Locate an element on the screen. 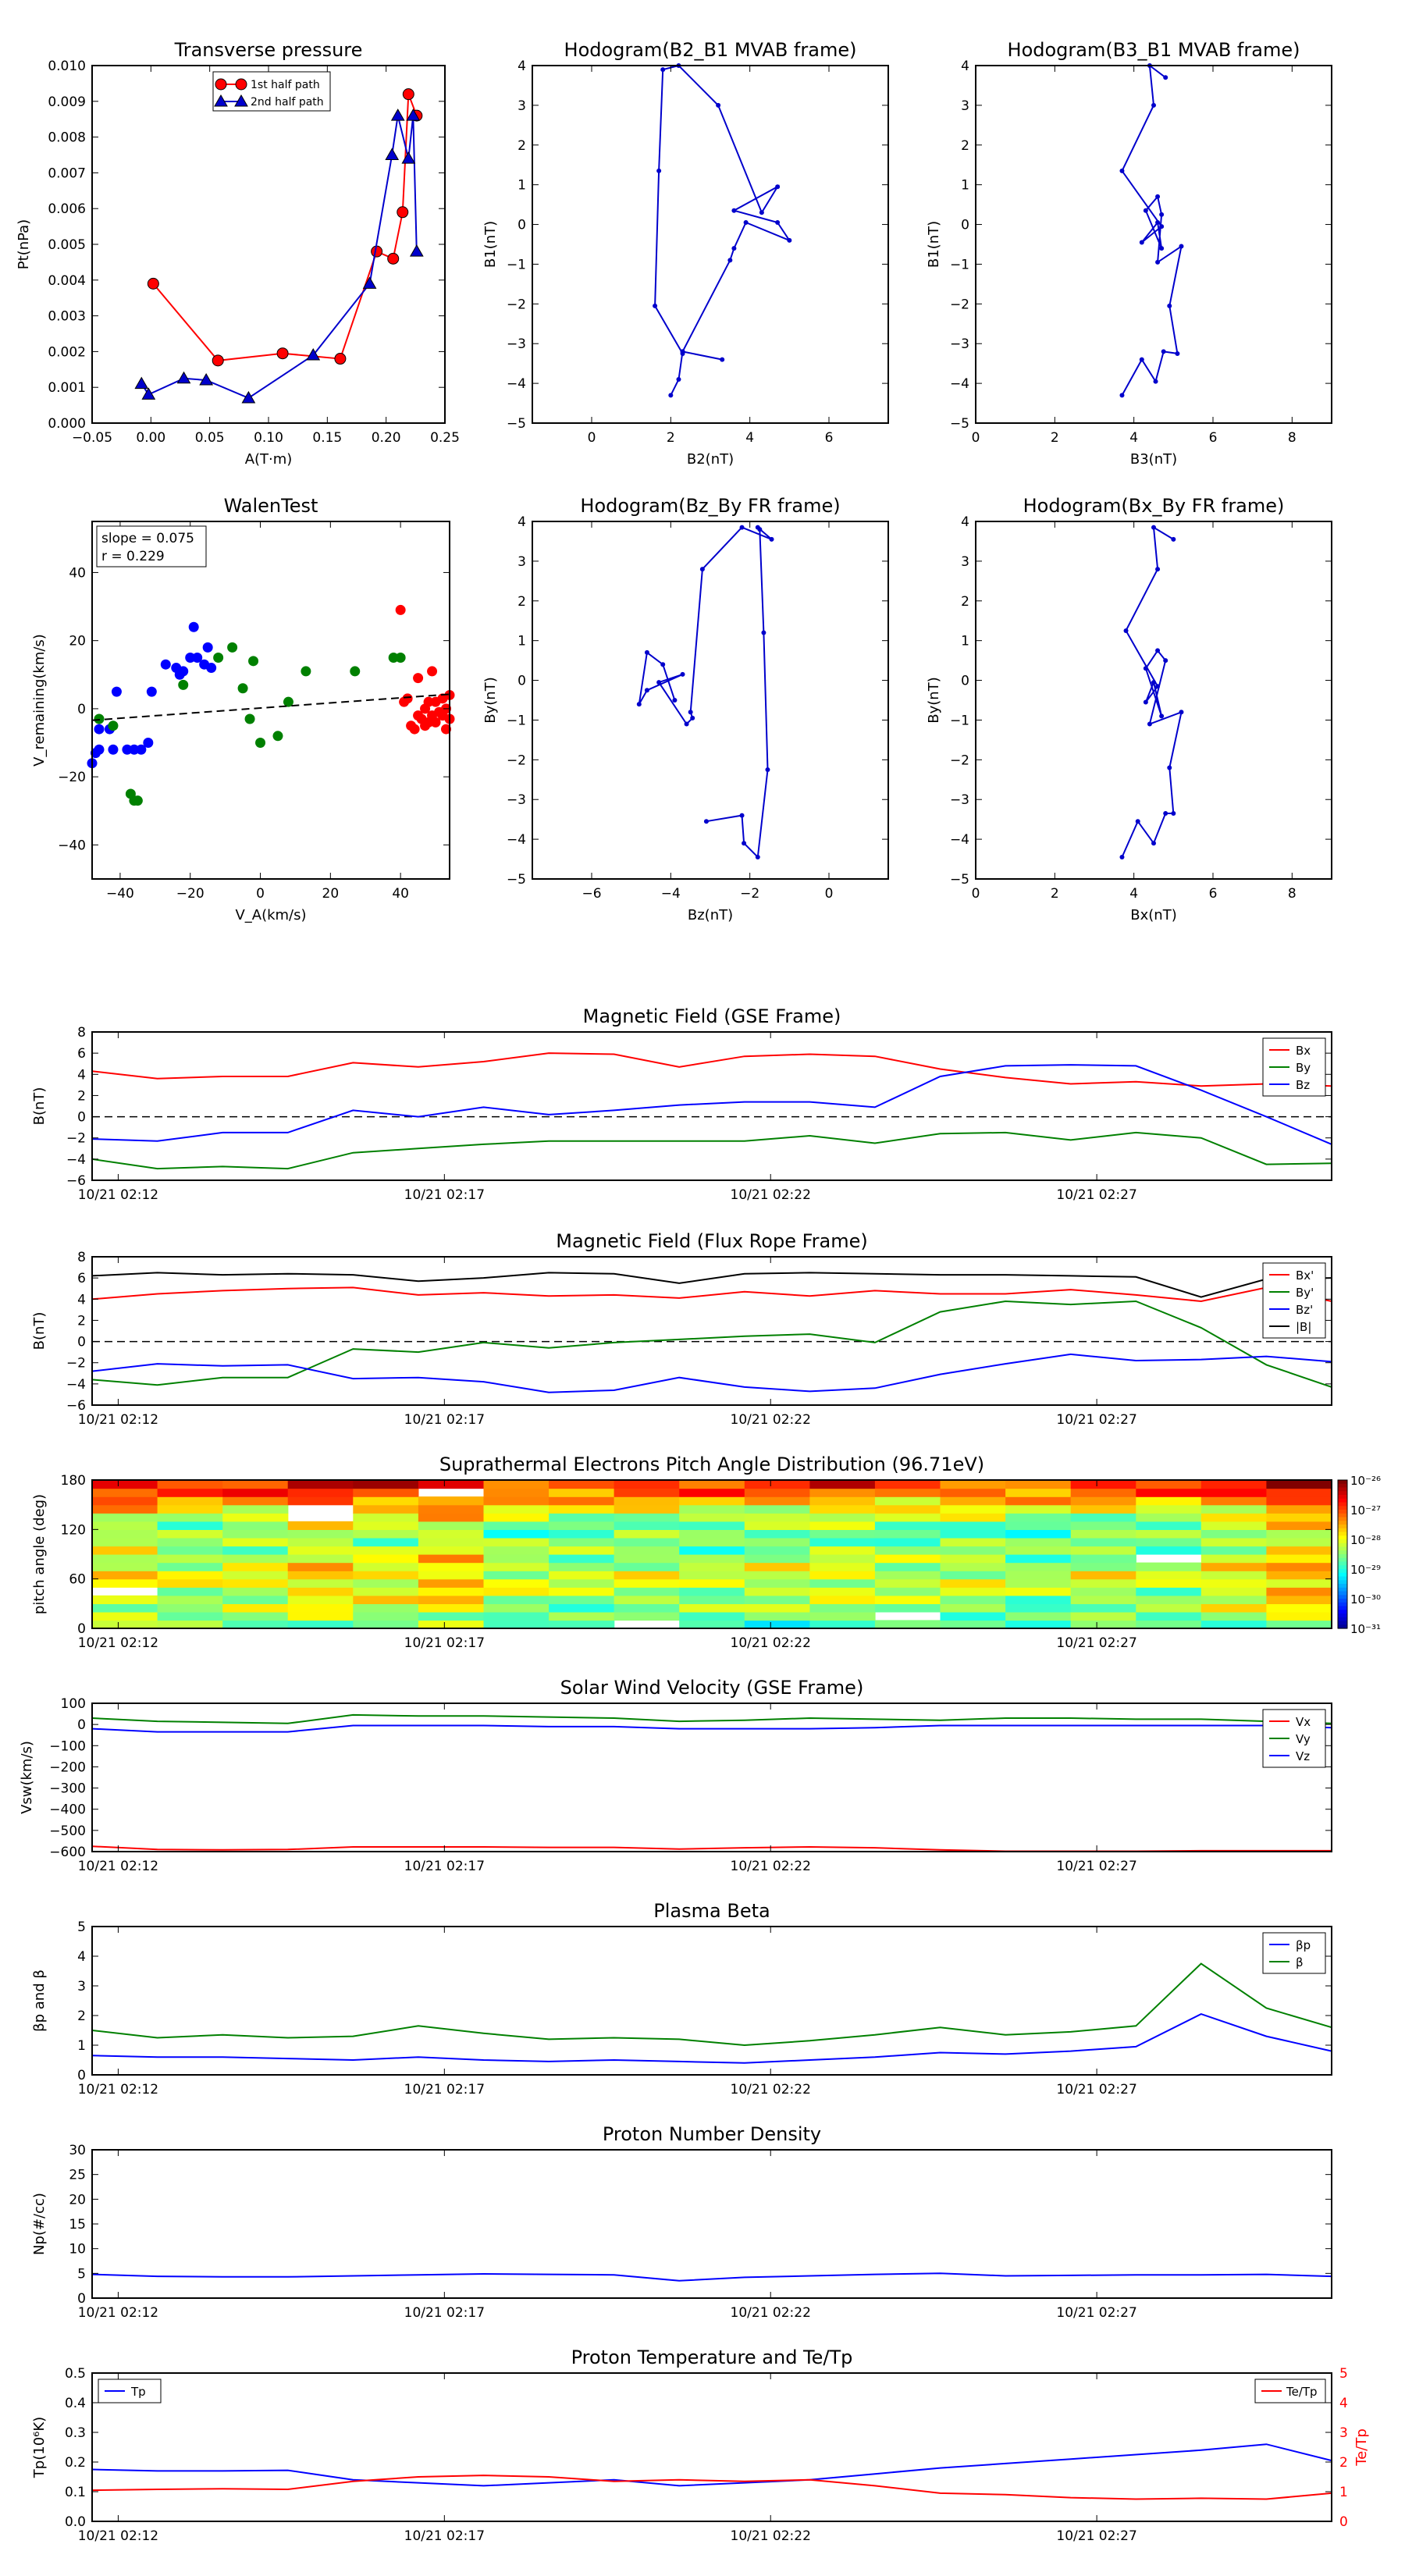 This screenshot has width=1405, height=2576. mag_fr-ylabel: B(nT) is located at coordinates (40, 1331).